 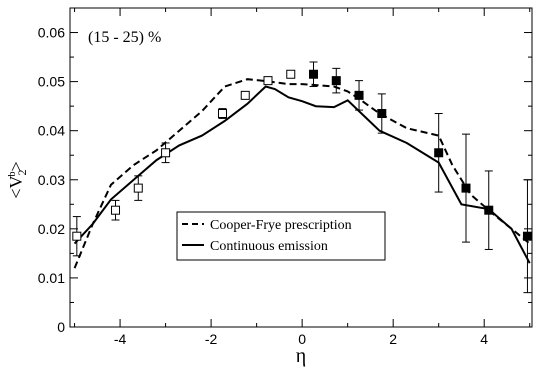 What do you see at coordinates (301, 356) in the screenshot?
I see `x-axis-title: η` at bounding box center [301, 356].